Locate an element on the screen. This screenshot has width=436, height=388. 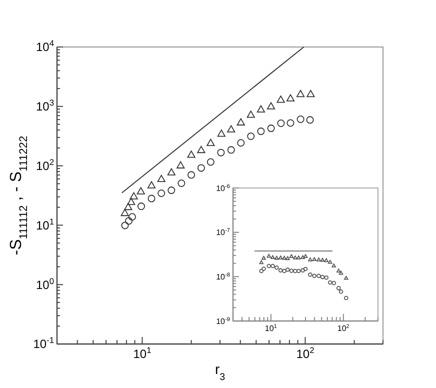
y-tick-label: 10$^{4}$ is located at coordinates (45, 46).